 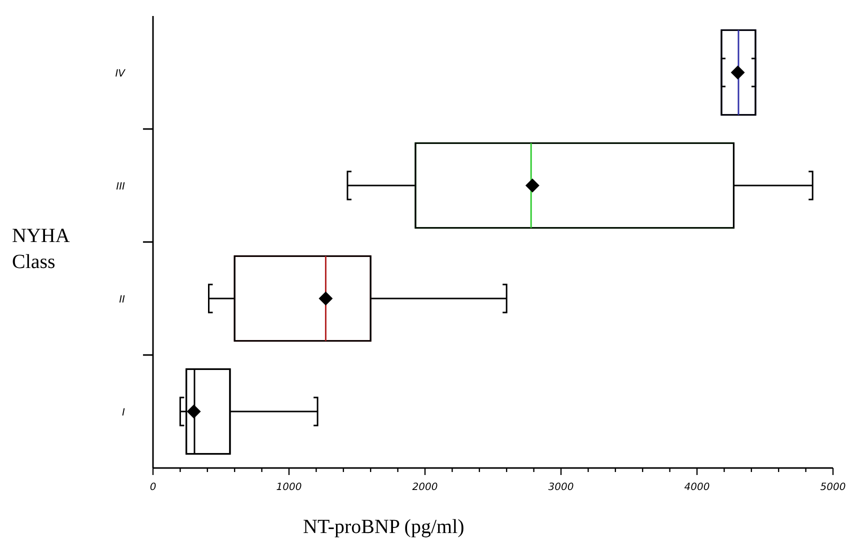 What do you see at coordinates (122, 300) in the screenshot?
I see `y-tick-label: II` at bounding box center [122, 300].